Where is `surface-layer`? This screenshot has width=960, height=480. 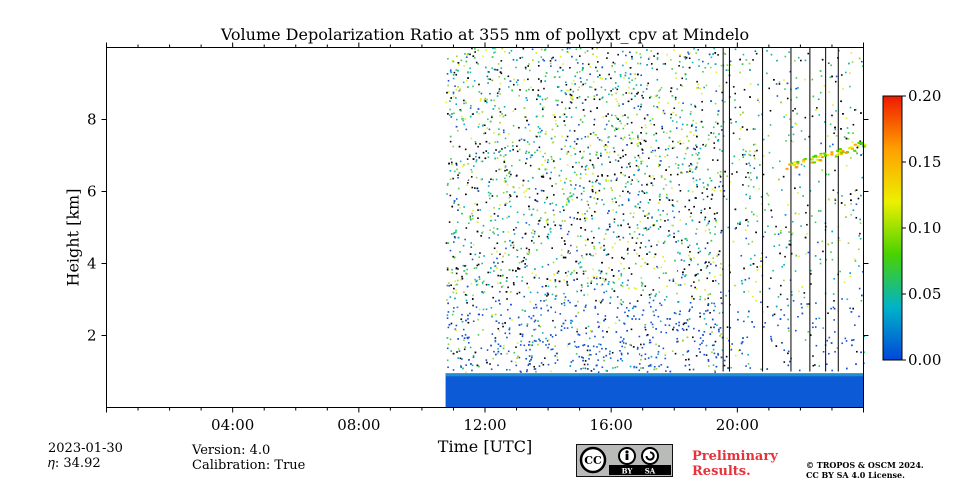 surface-layer is located at coordinates (654, 390).